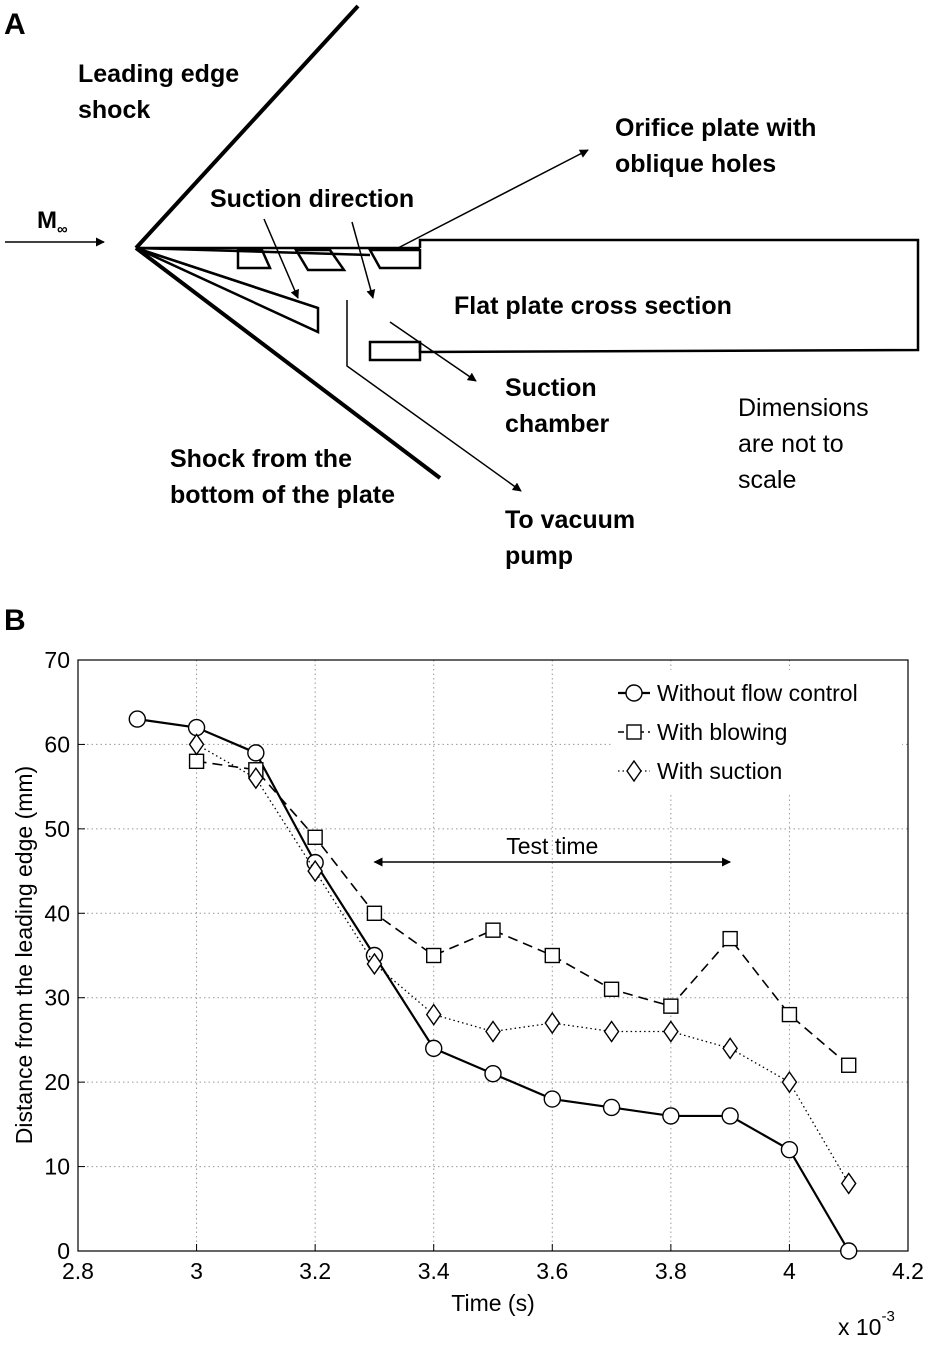 Image resolution: width=932 pixels, height=1345 pixels. I want to click on y-tick-label: 40, so click(57, 913).